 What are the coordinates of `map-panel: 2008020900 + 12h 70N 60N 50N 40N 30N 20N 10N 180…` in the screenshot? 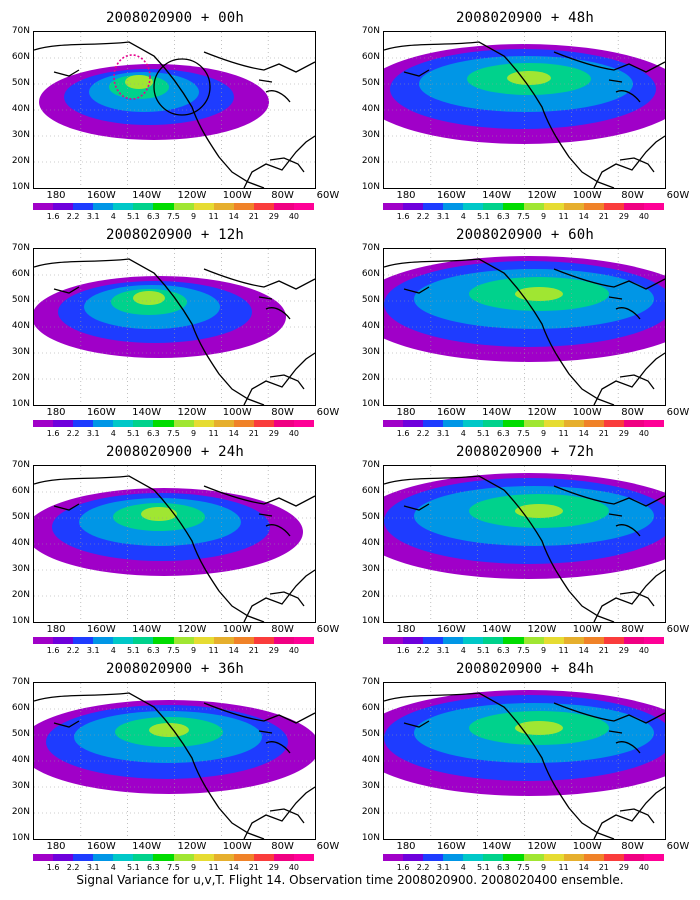 It's located at (175, 329).